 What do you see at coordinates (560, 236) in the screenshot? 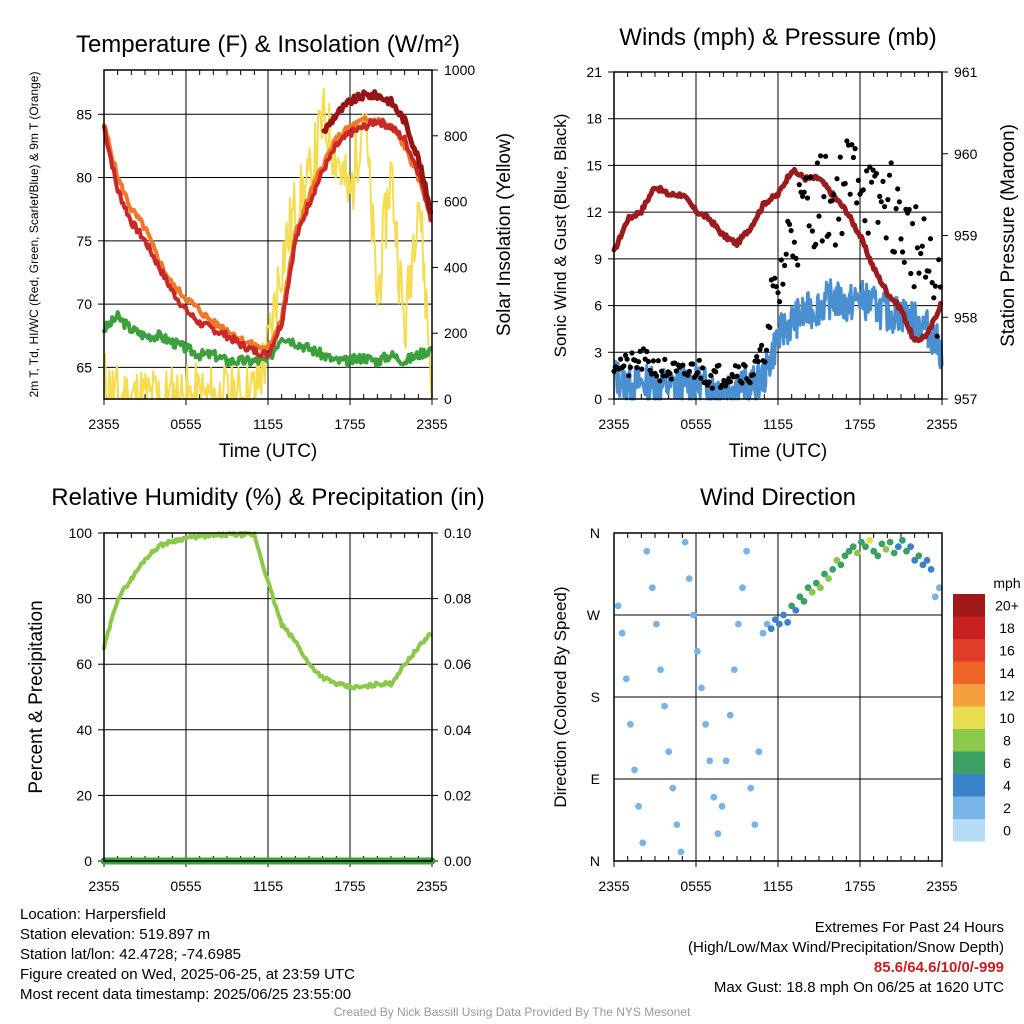
I see `y-axis-label: Sonic Wind & Gust (Blue, Black)` at bounding box center [560, 236].